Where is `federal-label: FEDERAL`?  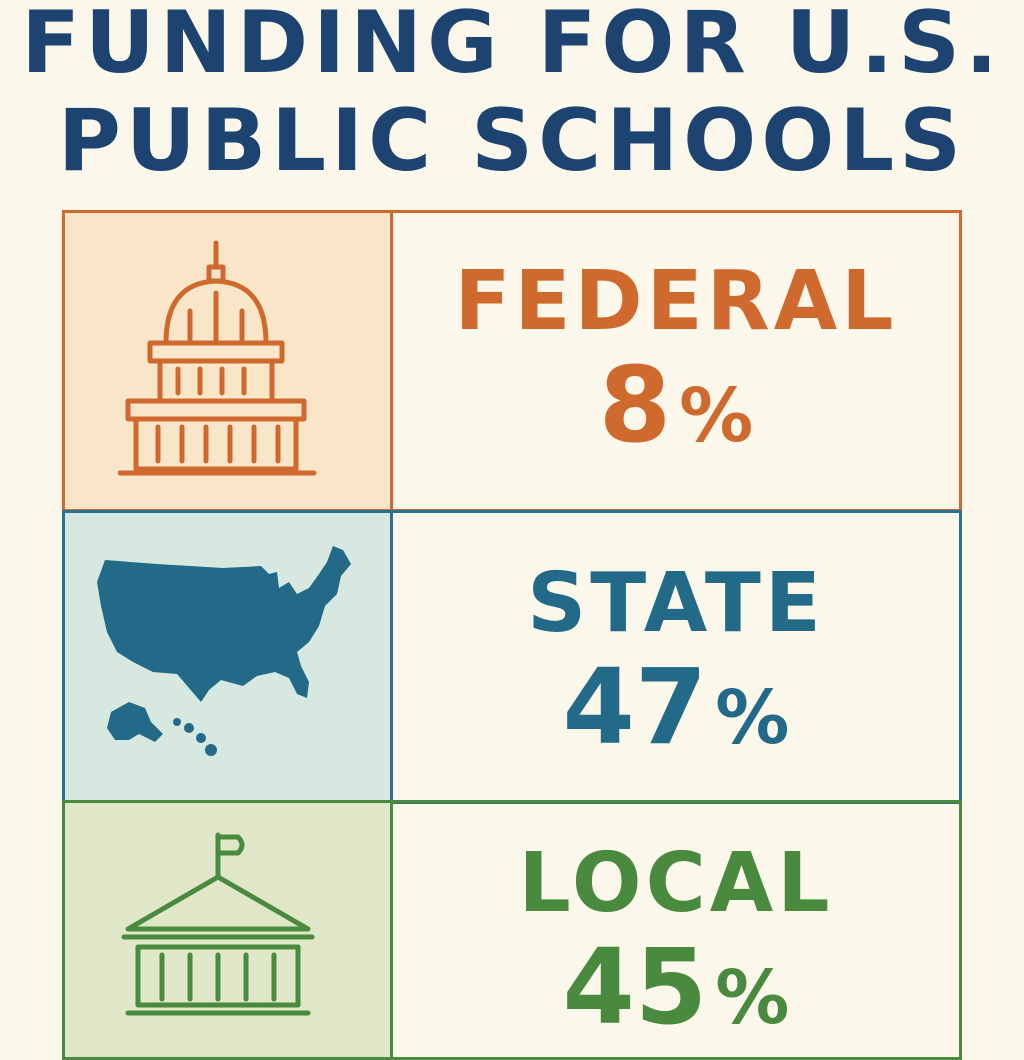 federal-label: FEDERAL is located at coordinates (676, 301).